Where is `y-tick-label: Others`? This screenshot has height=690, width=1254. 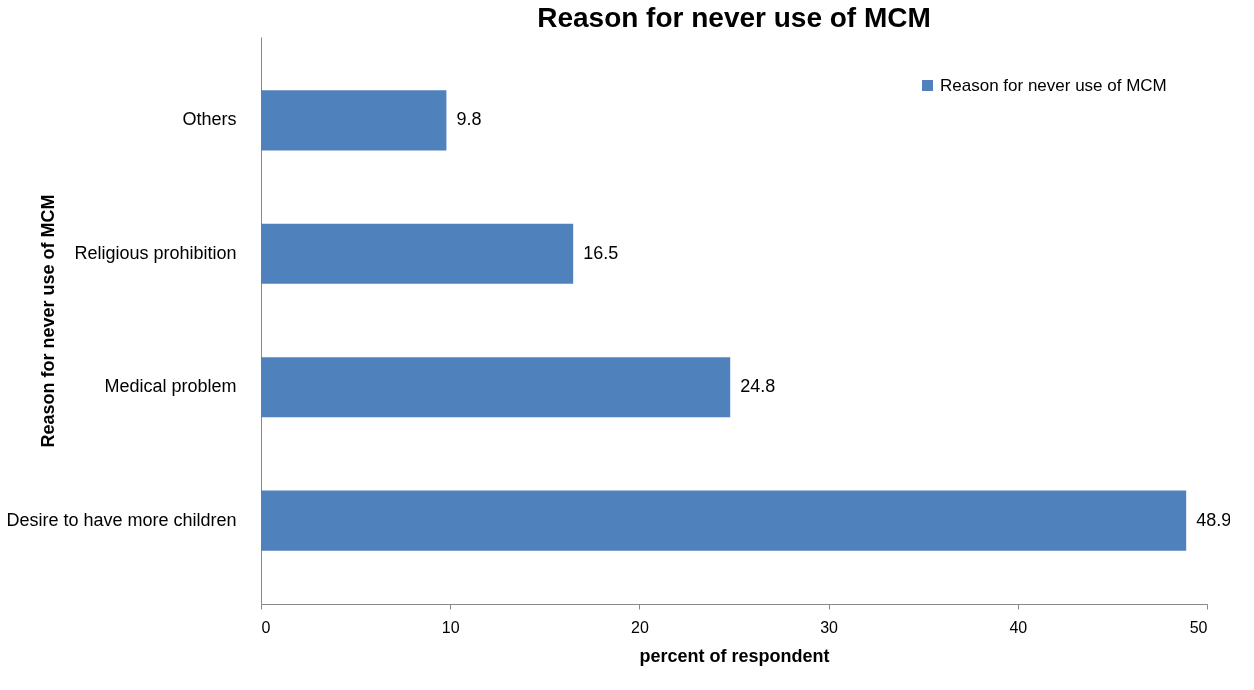 y-tick-label: Others is located at coordinates (209, 119).